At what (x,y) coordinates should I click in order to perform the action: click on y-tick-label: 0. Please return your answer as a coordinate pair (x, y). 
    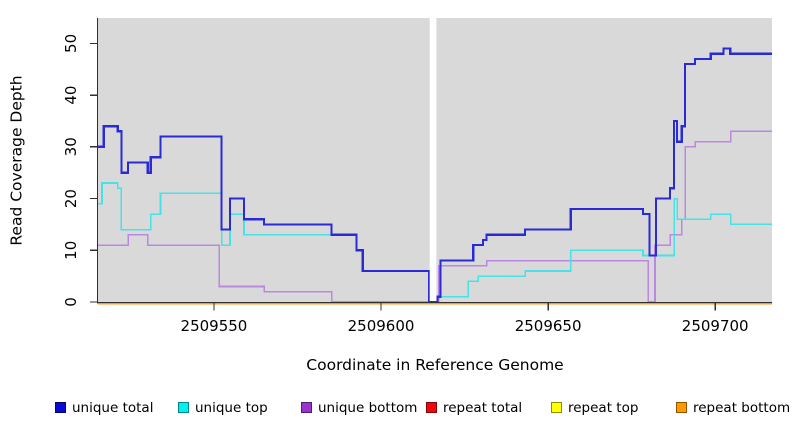
    Looking at the image, I should click on (71, 302).